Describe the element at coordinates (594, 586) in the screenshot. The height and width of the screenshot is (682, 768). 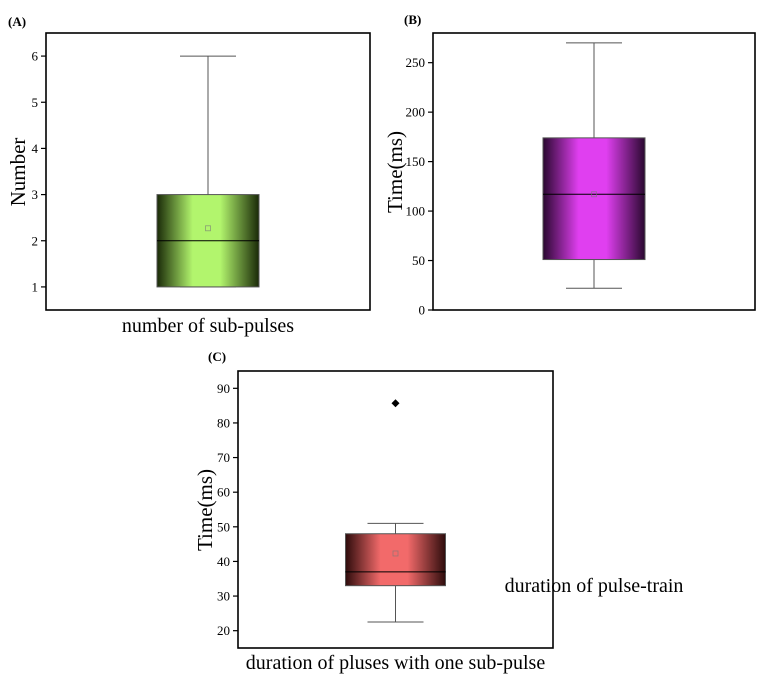
I see `panel-b-x-axis-label: duration of pulse-train` at that location.